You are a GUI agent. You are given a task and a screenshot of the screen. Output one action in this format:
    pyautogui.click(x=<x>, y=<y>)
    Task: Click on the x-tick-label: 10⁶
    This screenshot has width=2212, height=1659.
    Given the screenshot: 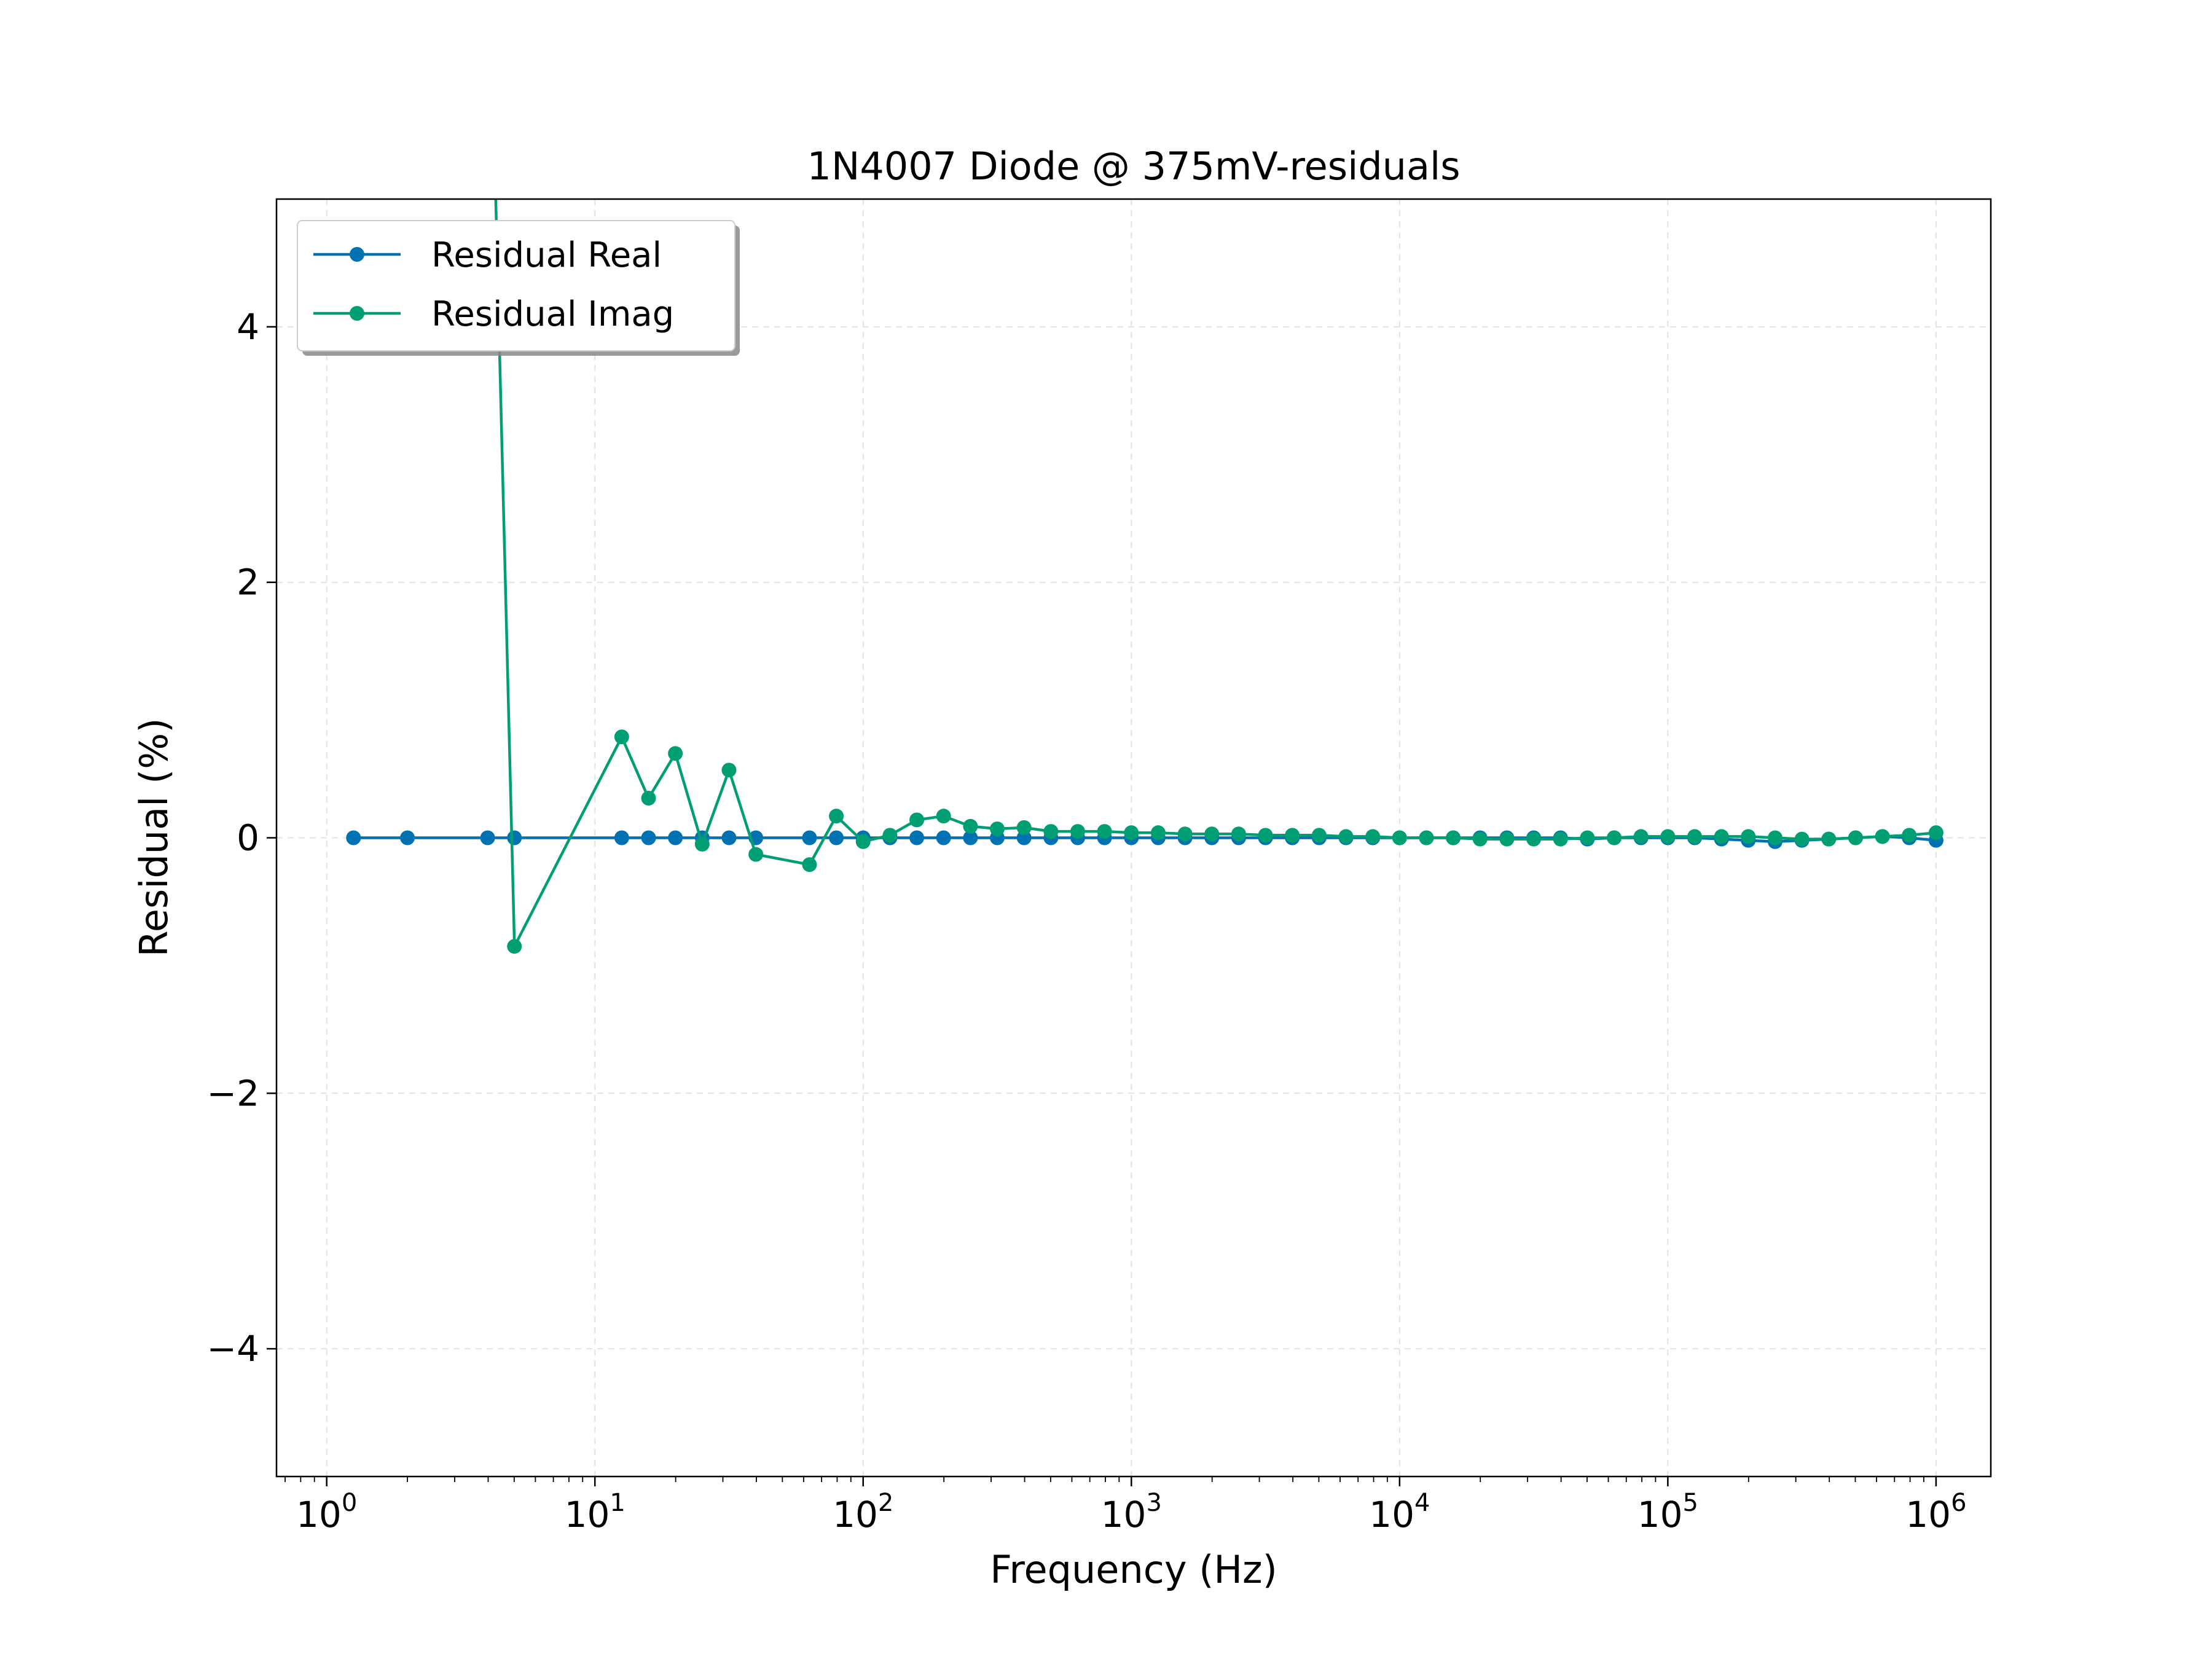 What is the action you would take?
    pyautogui.click(x=1935, y=1512)
    